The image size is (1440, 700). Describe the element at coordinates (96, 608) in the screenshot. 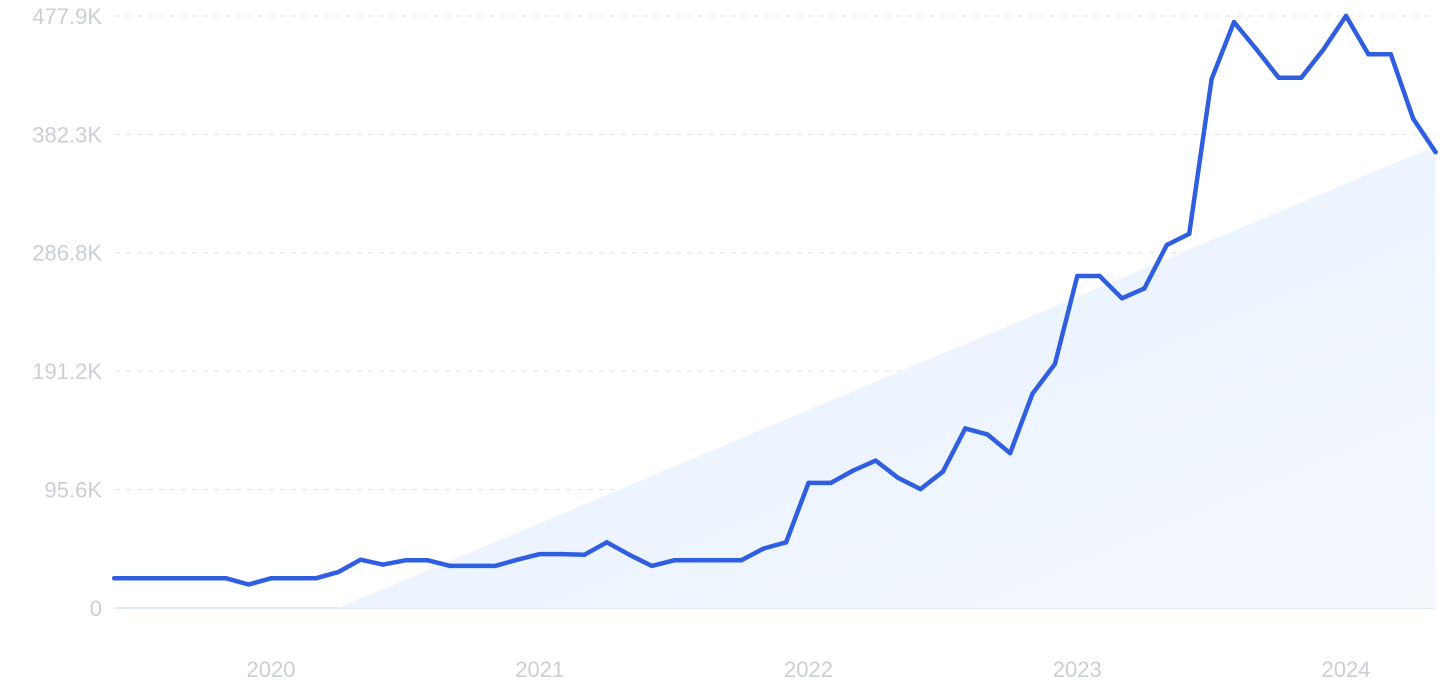

I see `y-tick-label: 0` at that location.